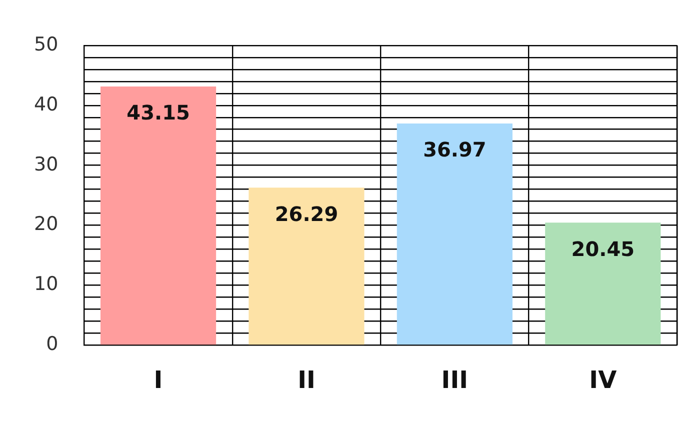 This screenshot has height=426, width=691. I want to click on data-label: 43.15, so click(158, 112).